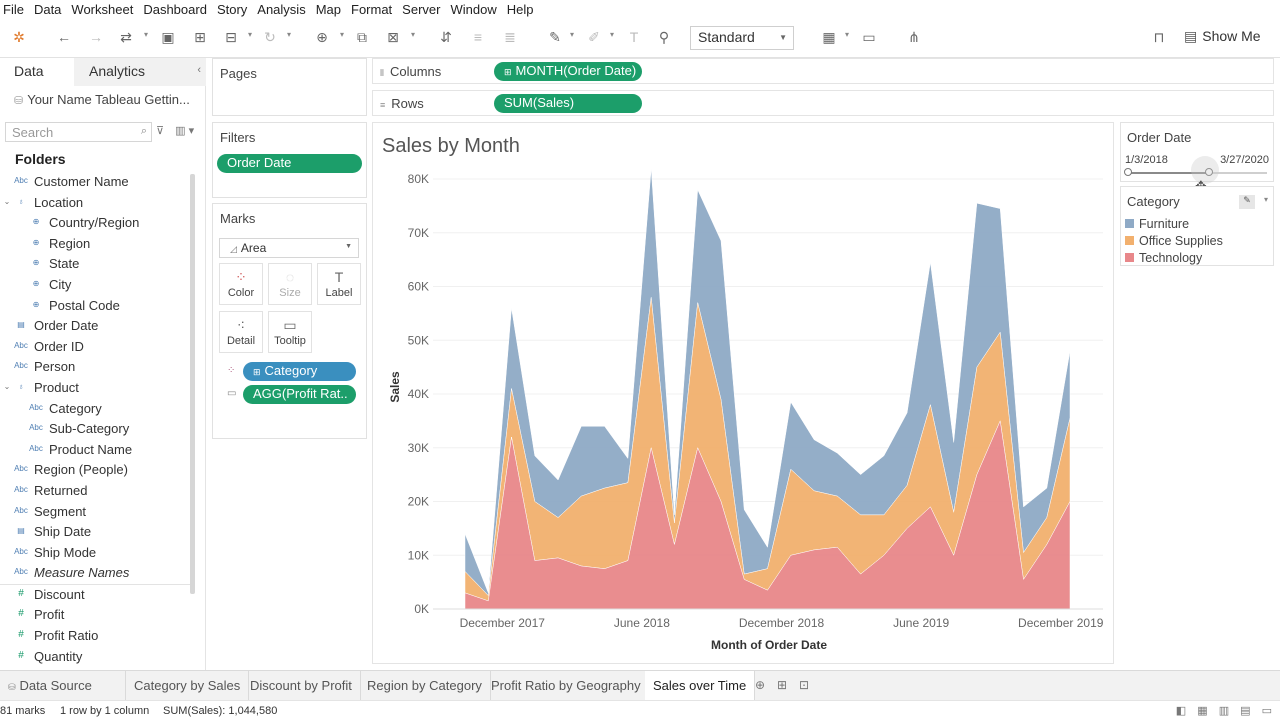 The image size is (1280, 720). I want to click on tab-sales-over-time: Sales over Time, so click(700, 686).